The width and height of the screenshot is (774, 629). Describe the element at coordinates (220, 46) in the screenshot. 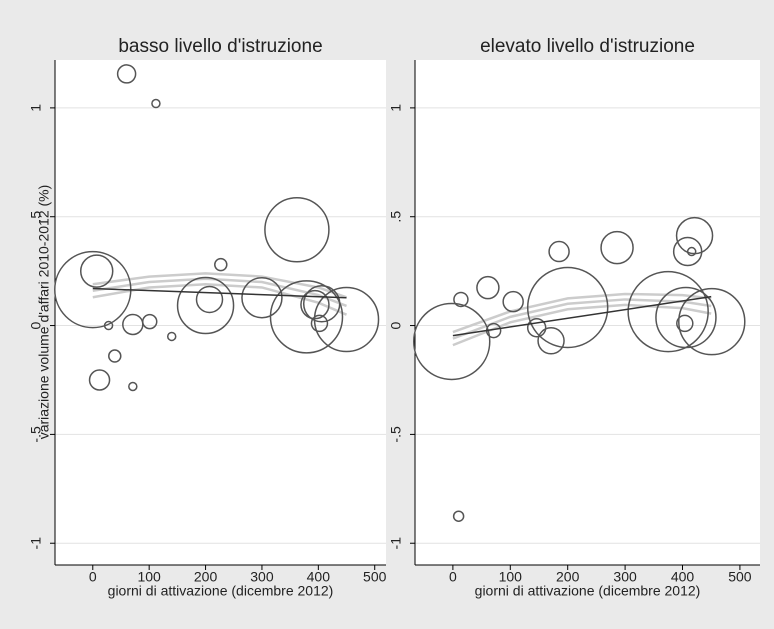

I see `panel-title: basso livello d'istruzione` at that location.